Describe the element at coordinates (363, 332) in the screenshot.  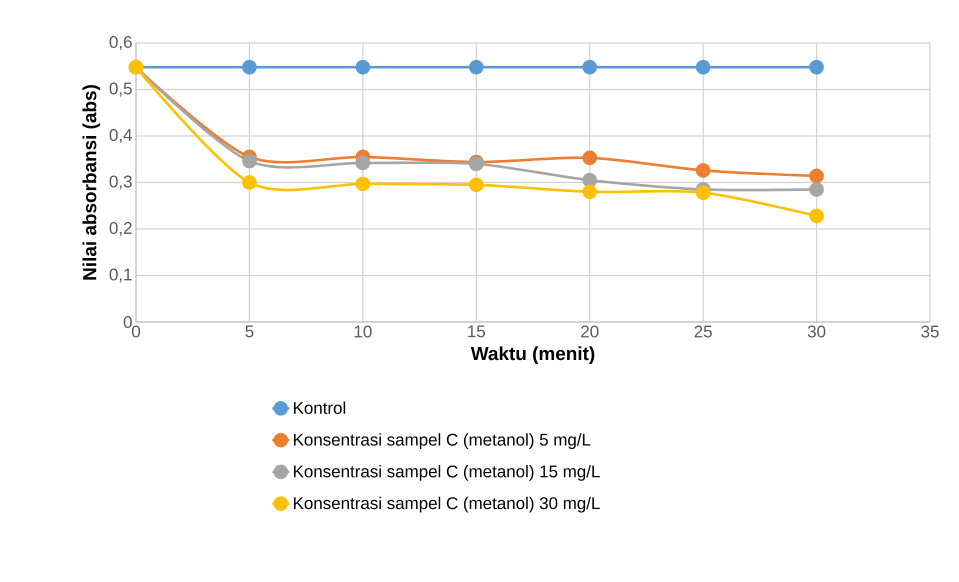
I see `x-tick-label: 10` at that location.